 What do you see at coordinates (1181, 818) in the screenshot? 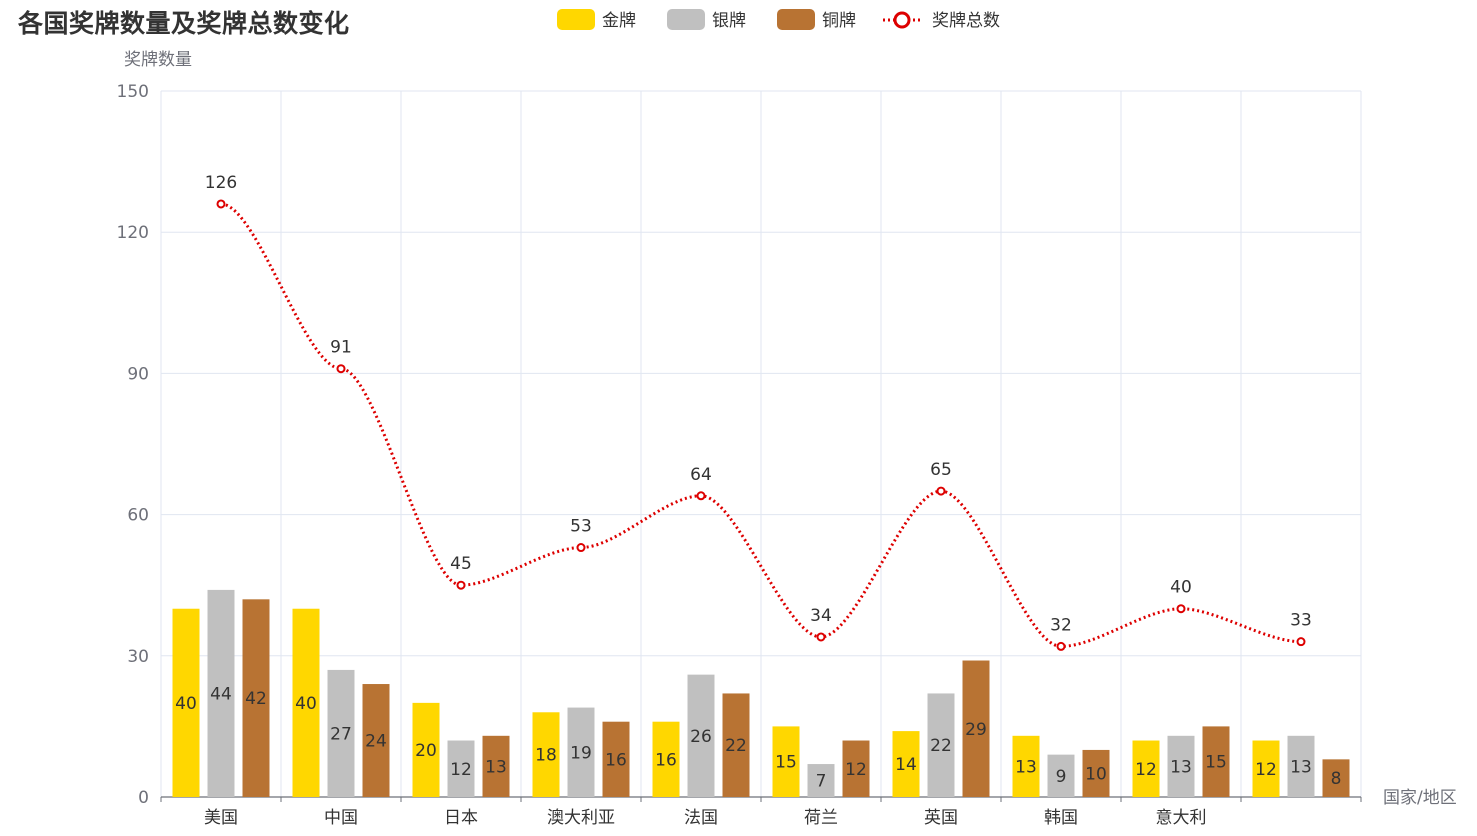
I see `x-tick-label: 意大利` at bounding box center [1181, 818].